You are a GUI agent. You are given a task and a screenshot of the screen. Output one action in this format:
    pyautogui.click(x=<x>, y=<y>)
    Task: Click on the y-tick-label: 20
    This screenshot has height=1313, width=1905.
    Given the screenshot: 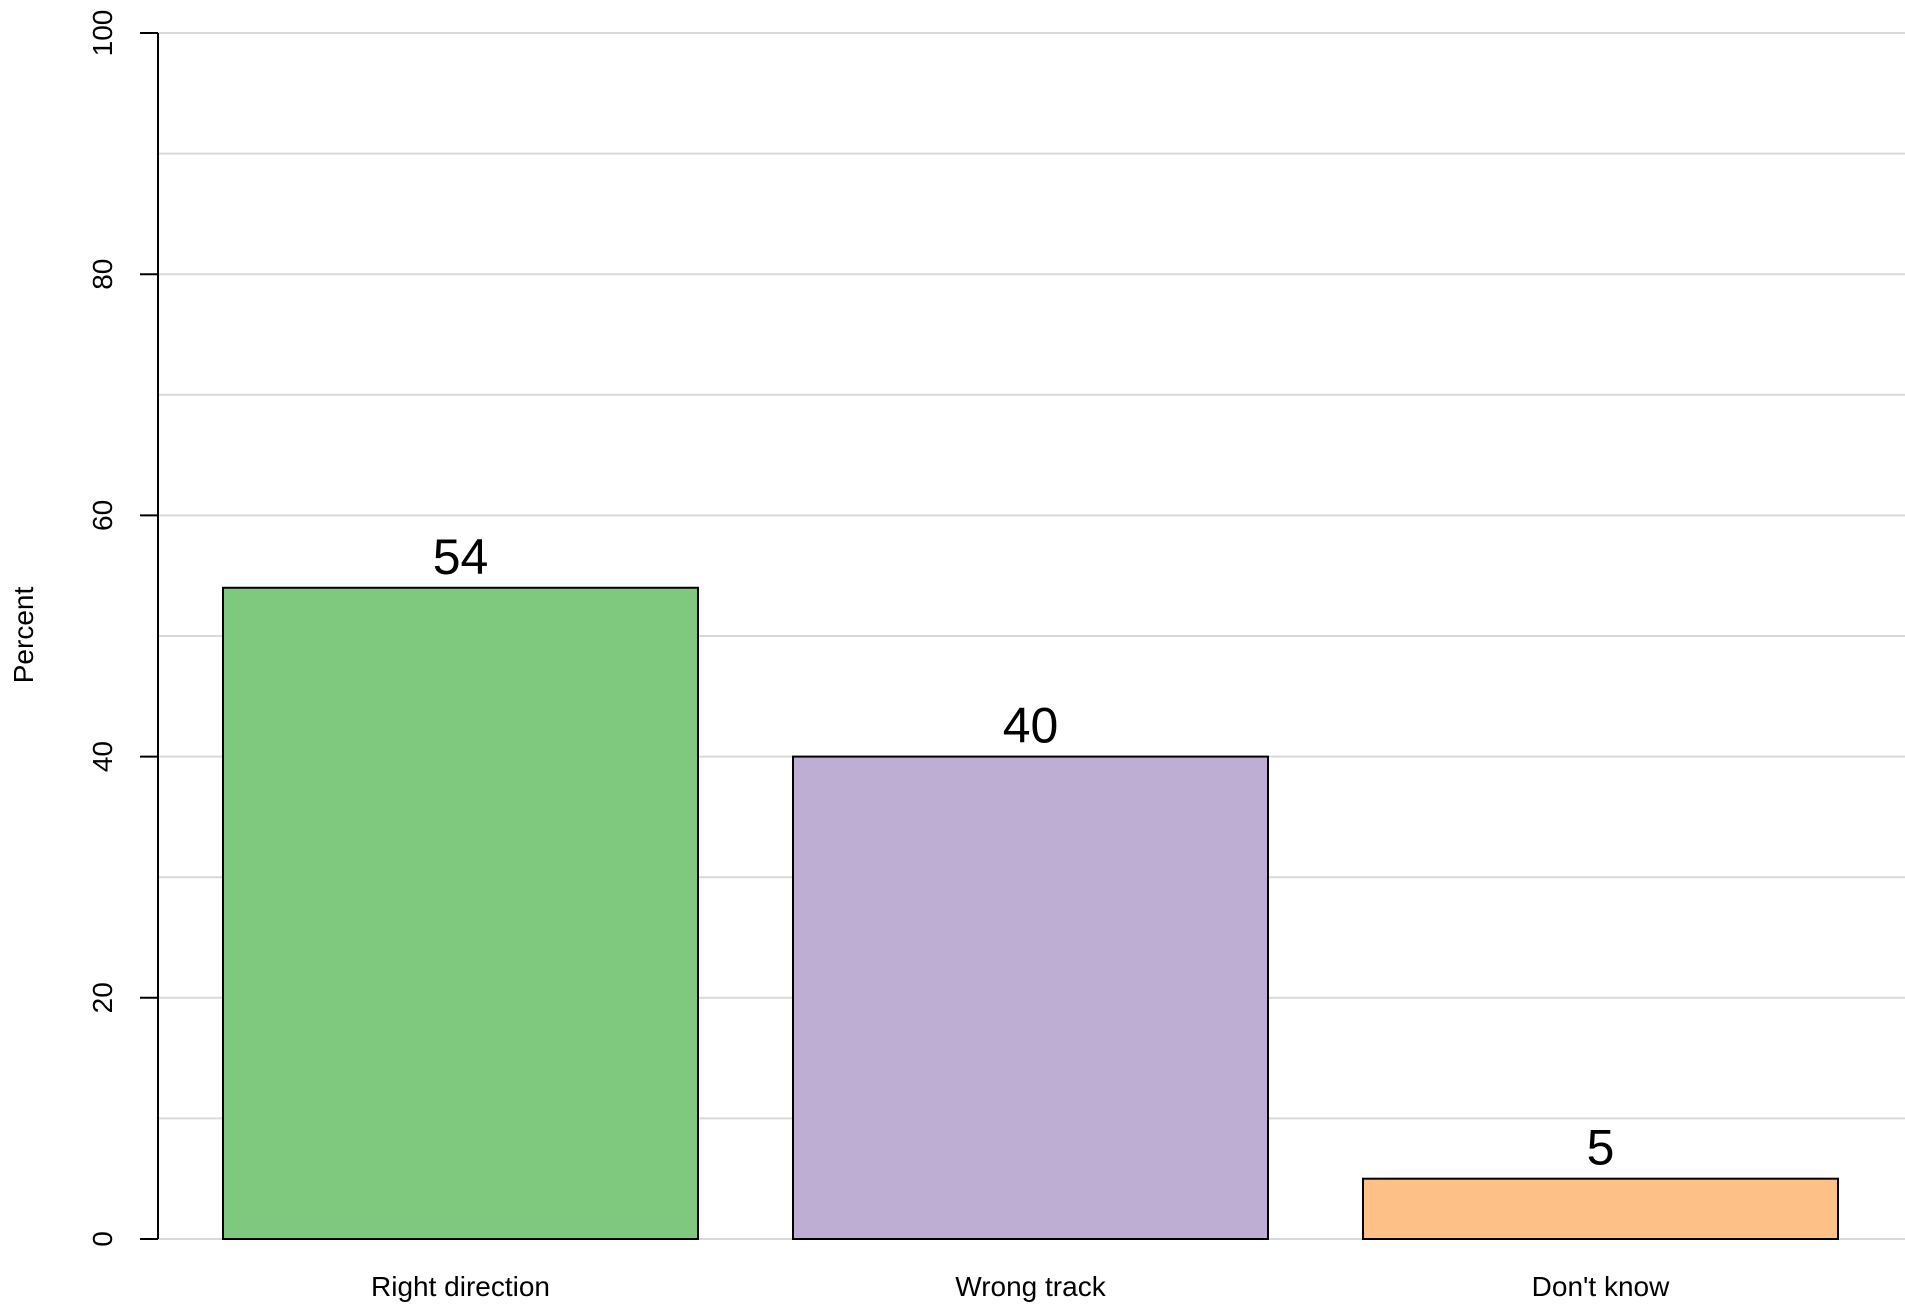 What is the action you would take?
    pyautogui.click(x=102, y=997)
    